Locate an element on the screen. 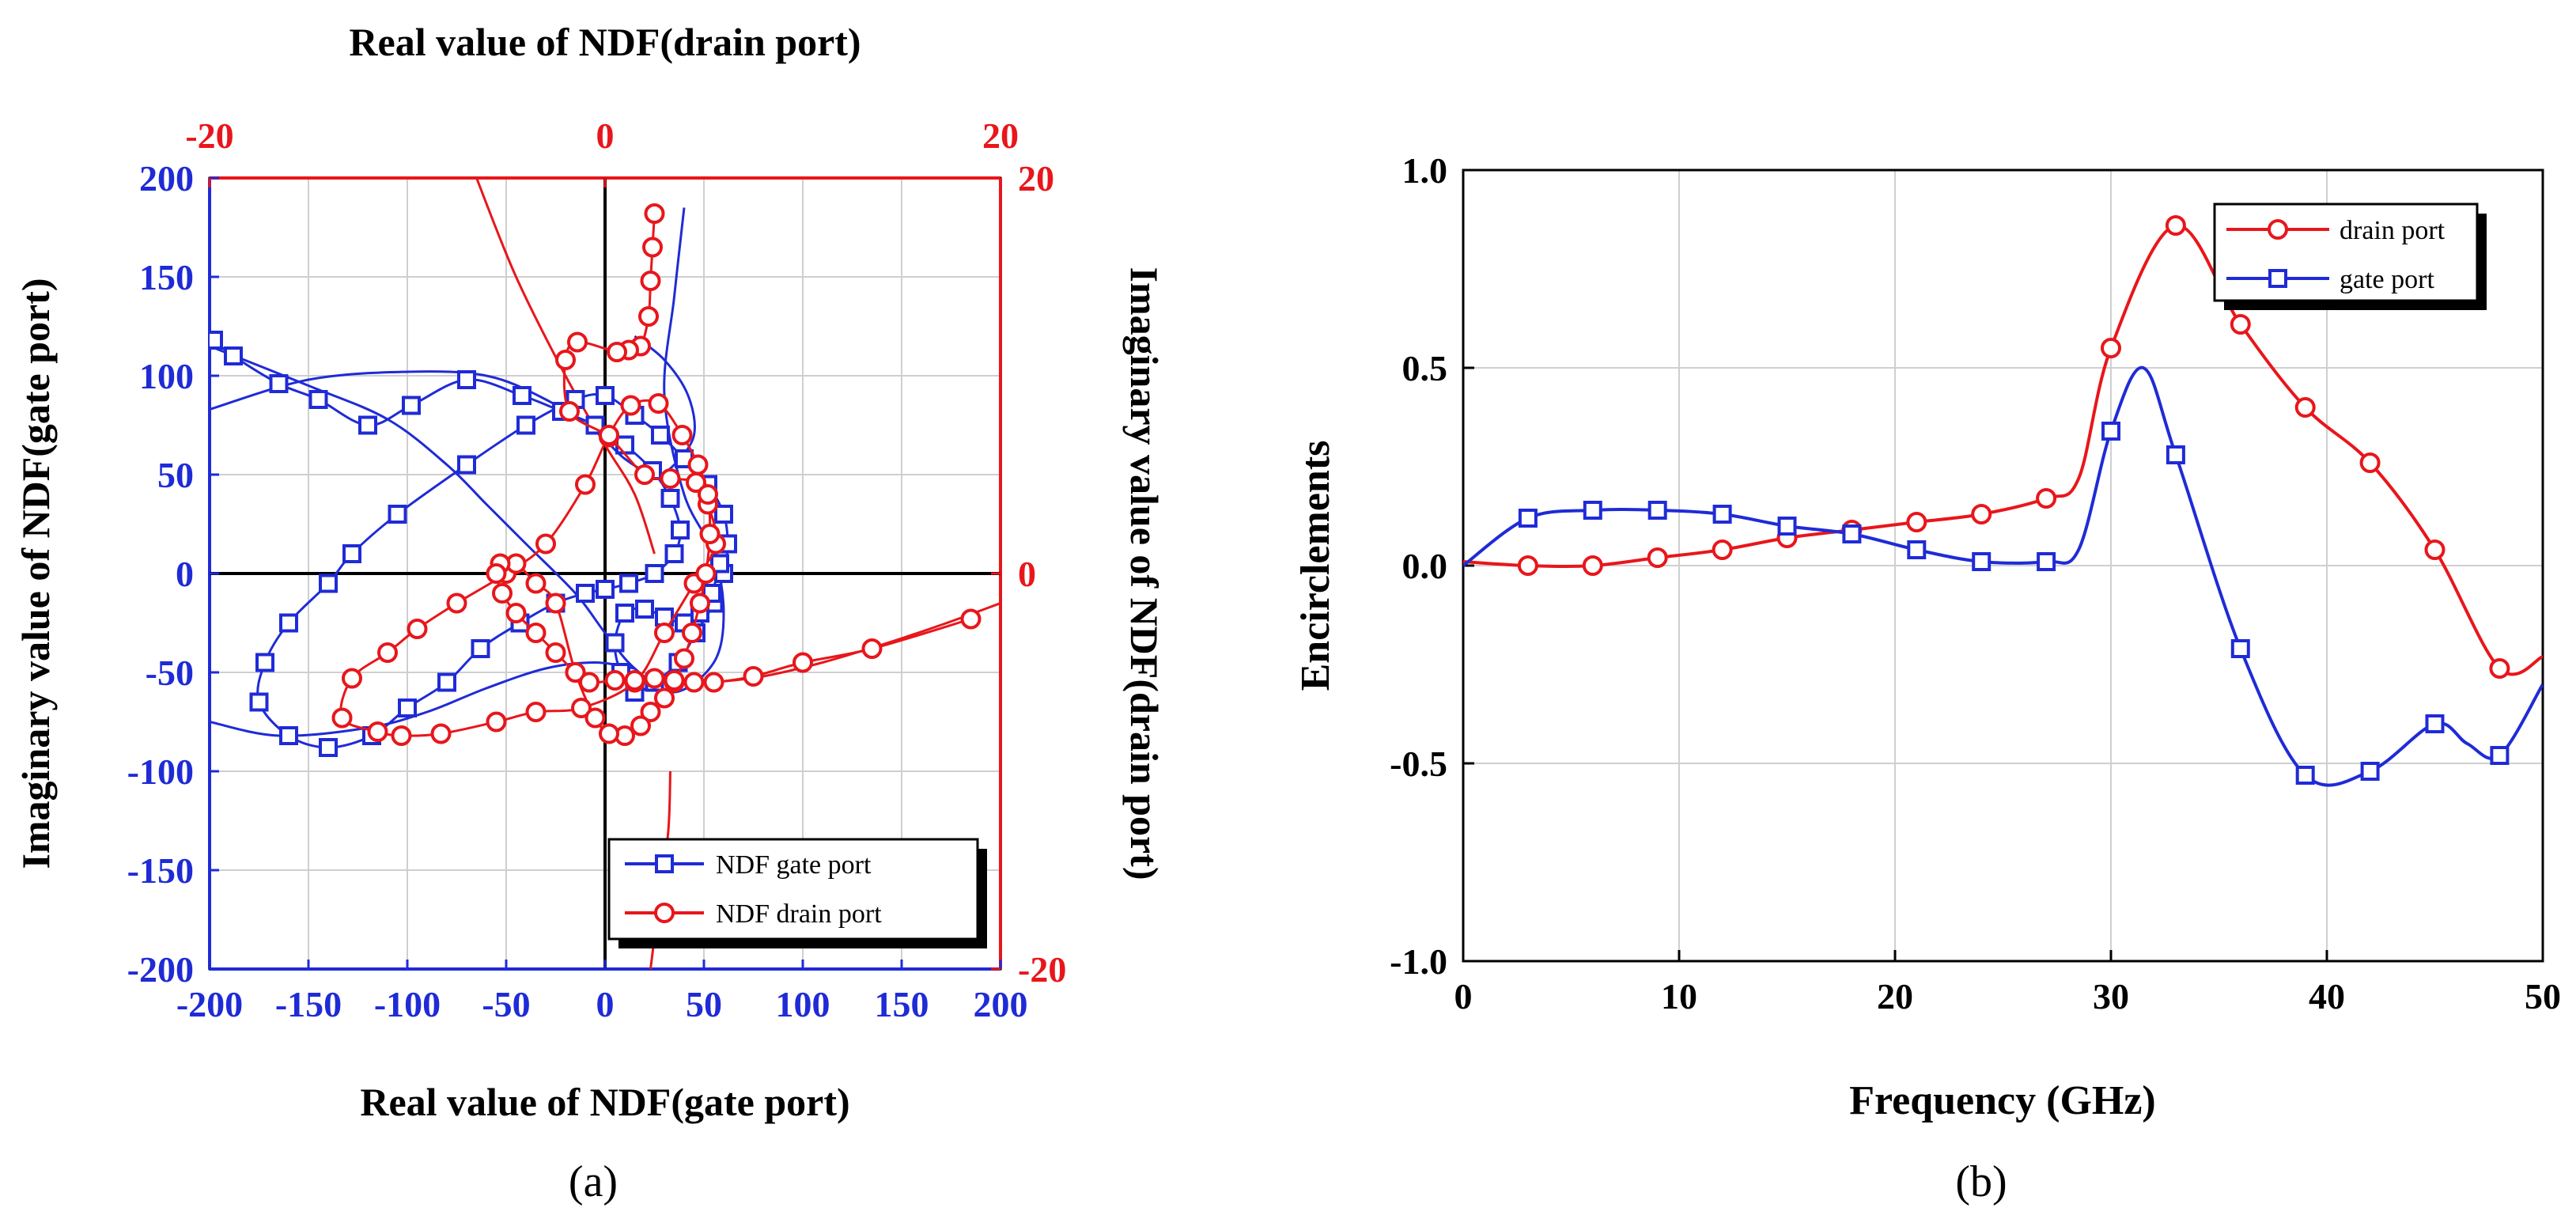 This screenshot has height=1219, width=2576. legend-marker-drain is located at coordinates (664, 913).